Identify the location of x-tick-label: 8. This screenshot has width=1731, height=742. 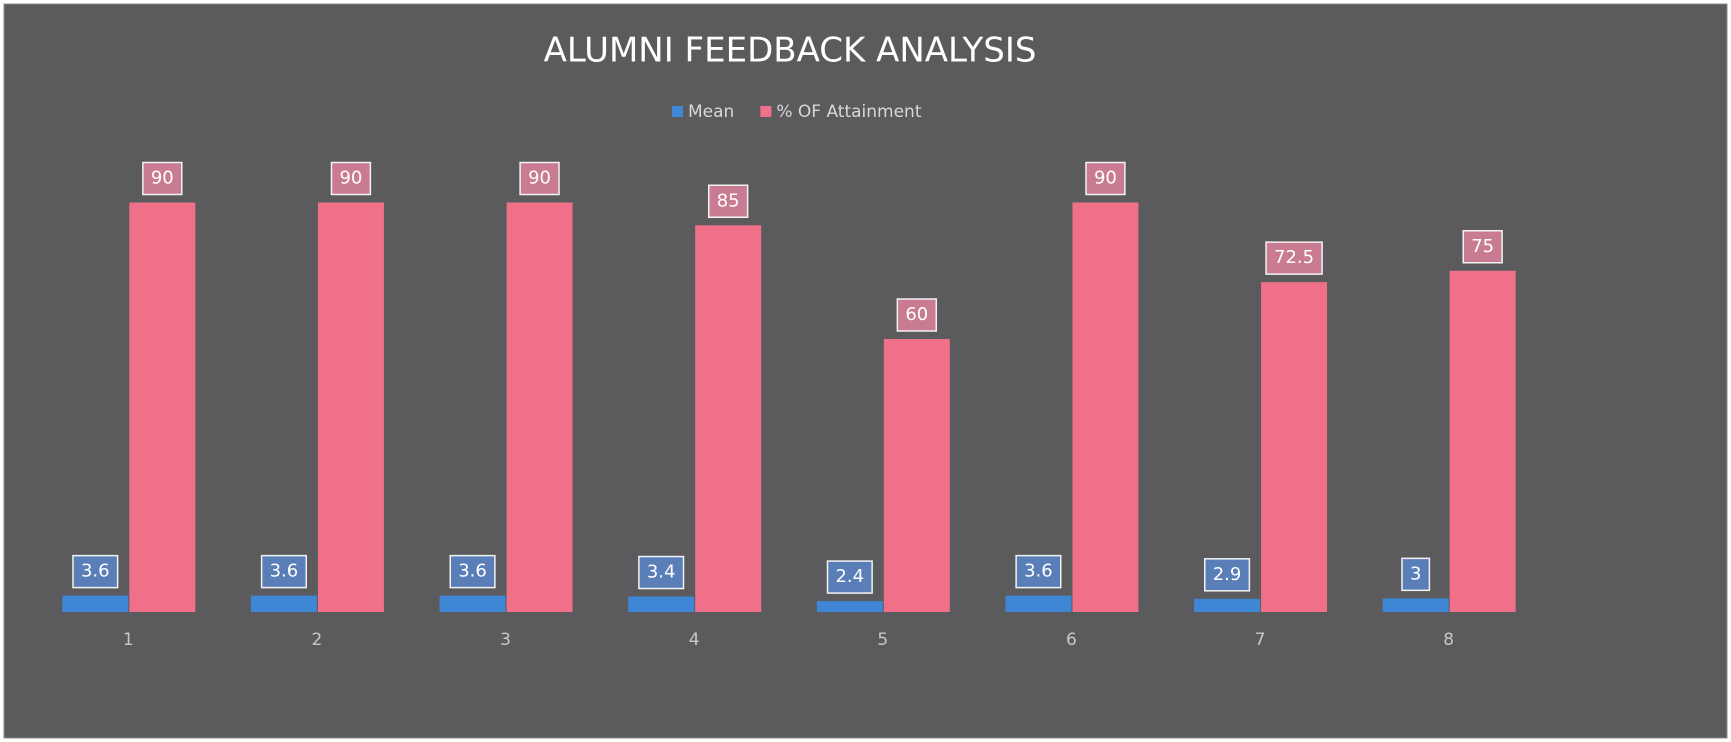
(1448, 640).